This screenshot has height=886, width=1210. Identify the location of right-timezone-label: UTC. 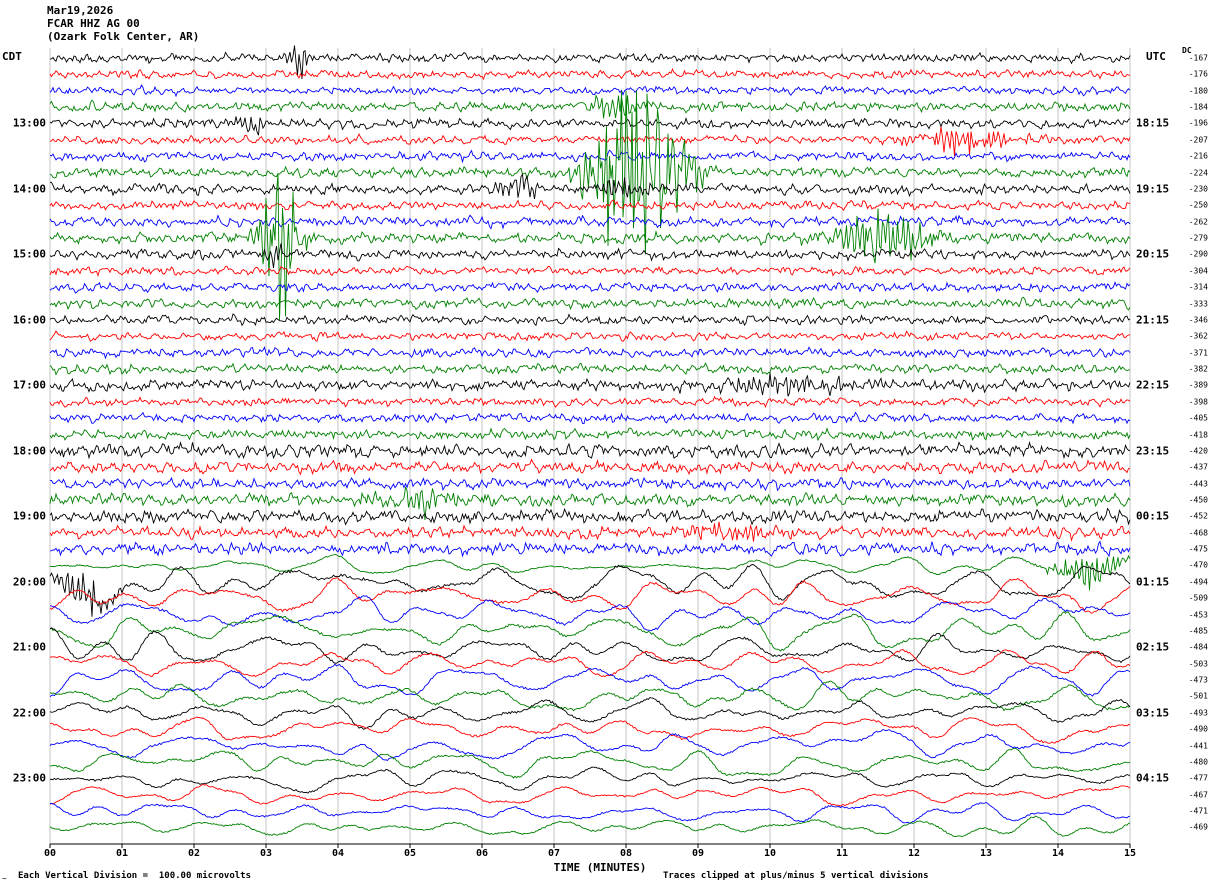
(1156, 56).